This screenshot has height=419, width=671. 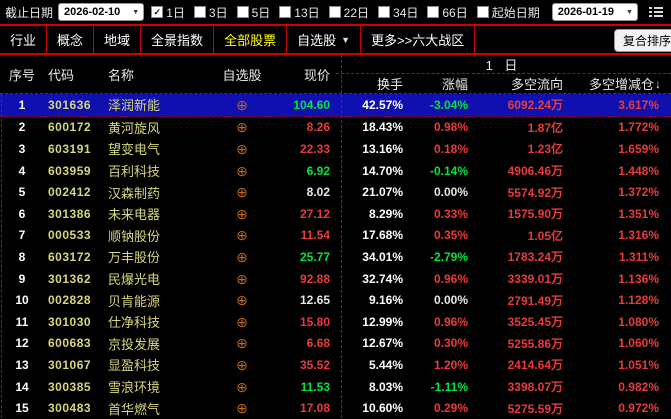 I want to click on col-header-change: 涨幅, so click(x=454, y=84).